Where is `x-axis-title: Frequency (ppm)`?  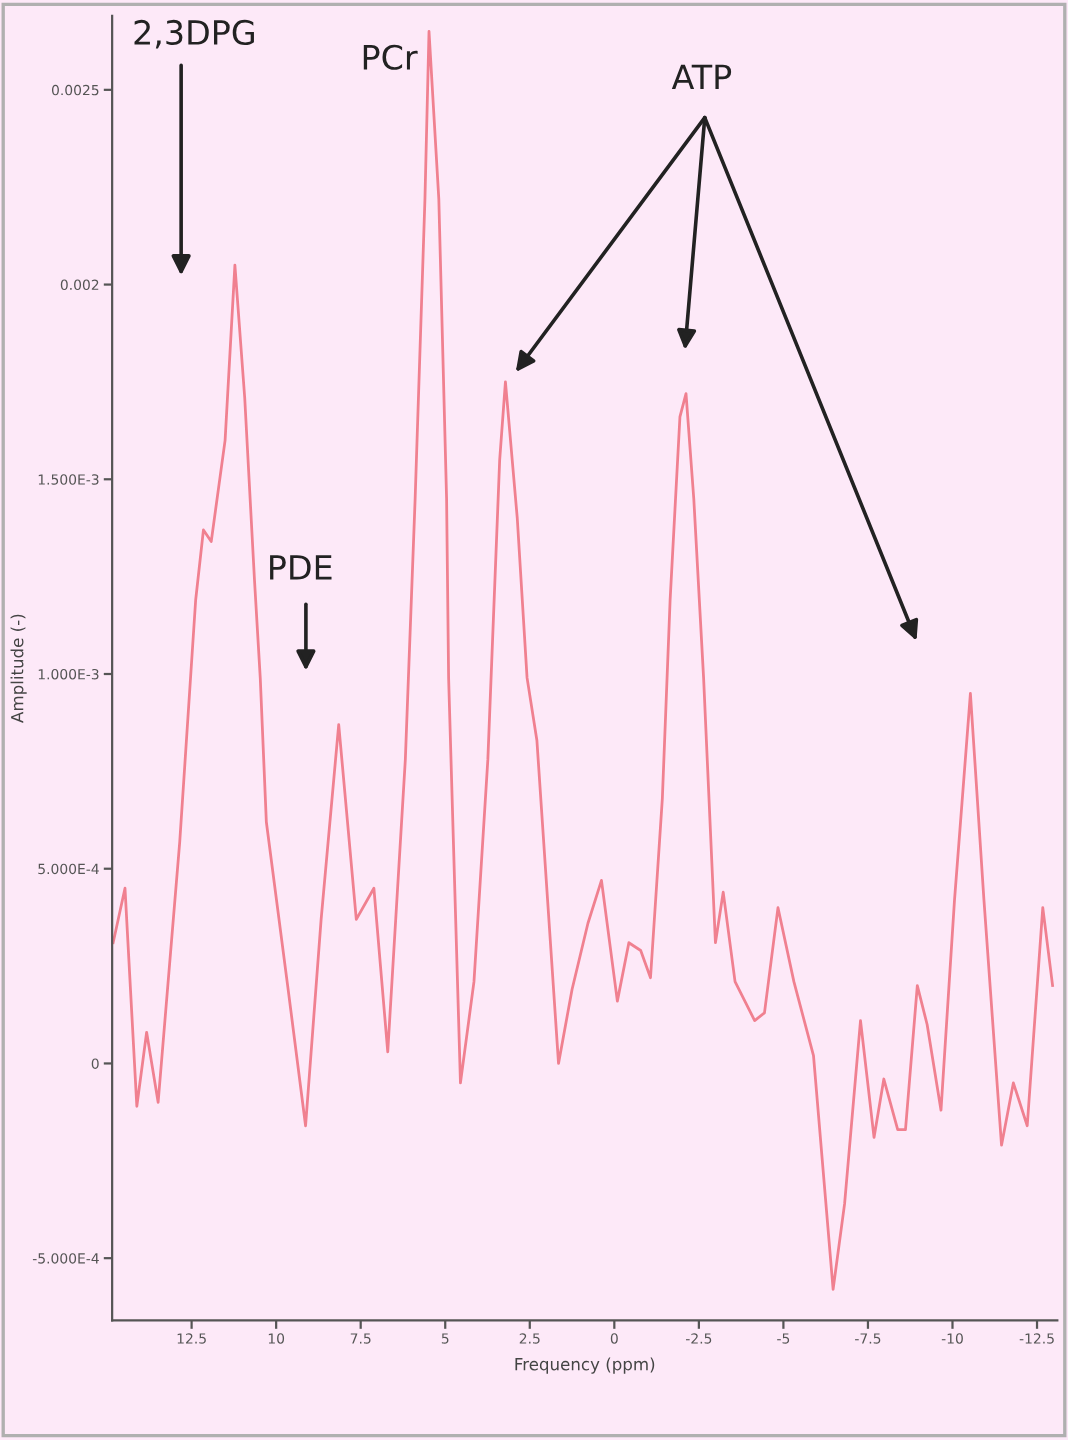 x-axis-title: Frequency (ppm) is located at coordinates (585, 1365).